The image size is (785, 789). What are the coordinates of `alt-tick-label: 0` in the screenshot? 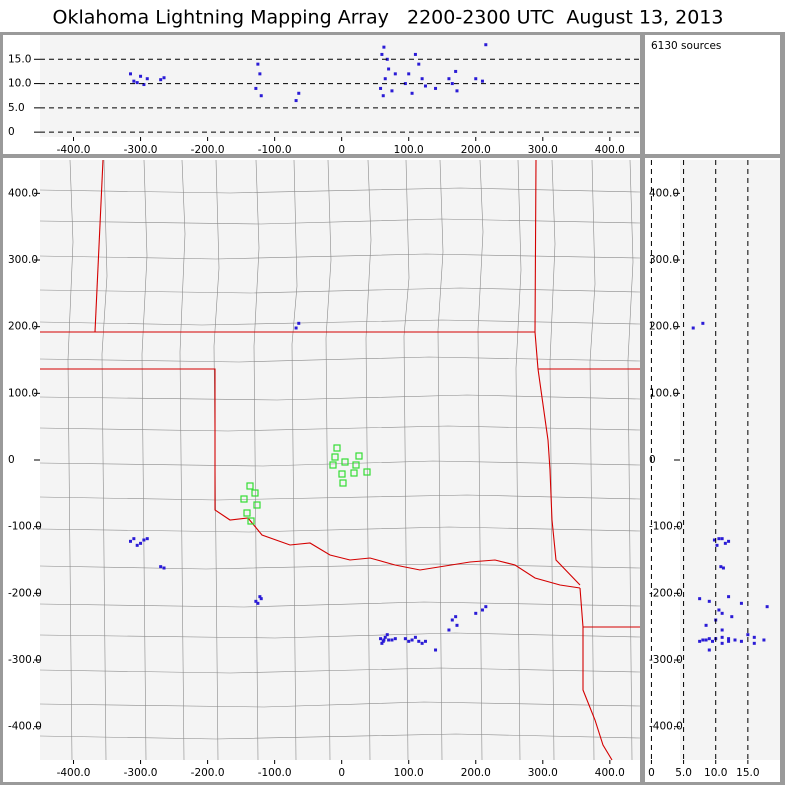 It's located at (651, 773).